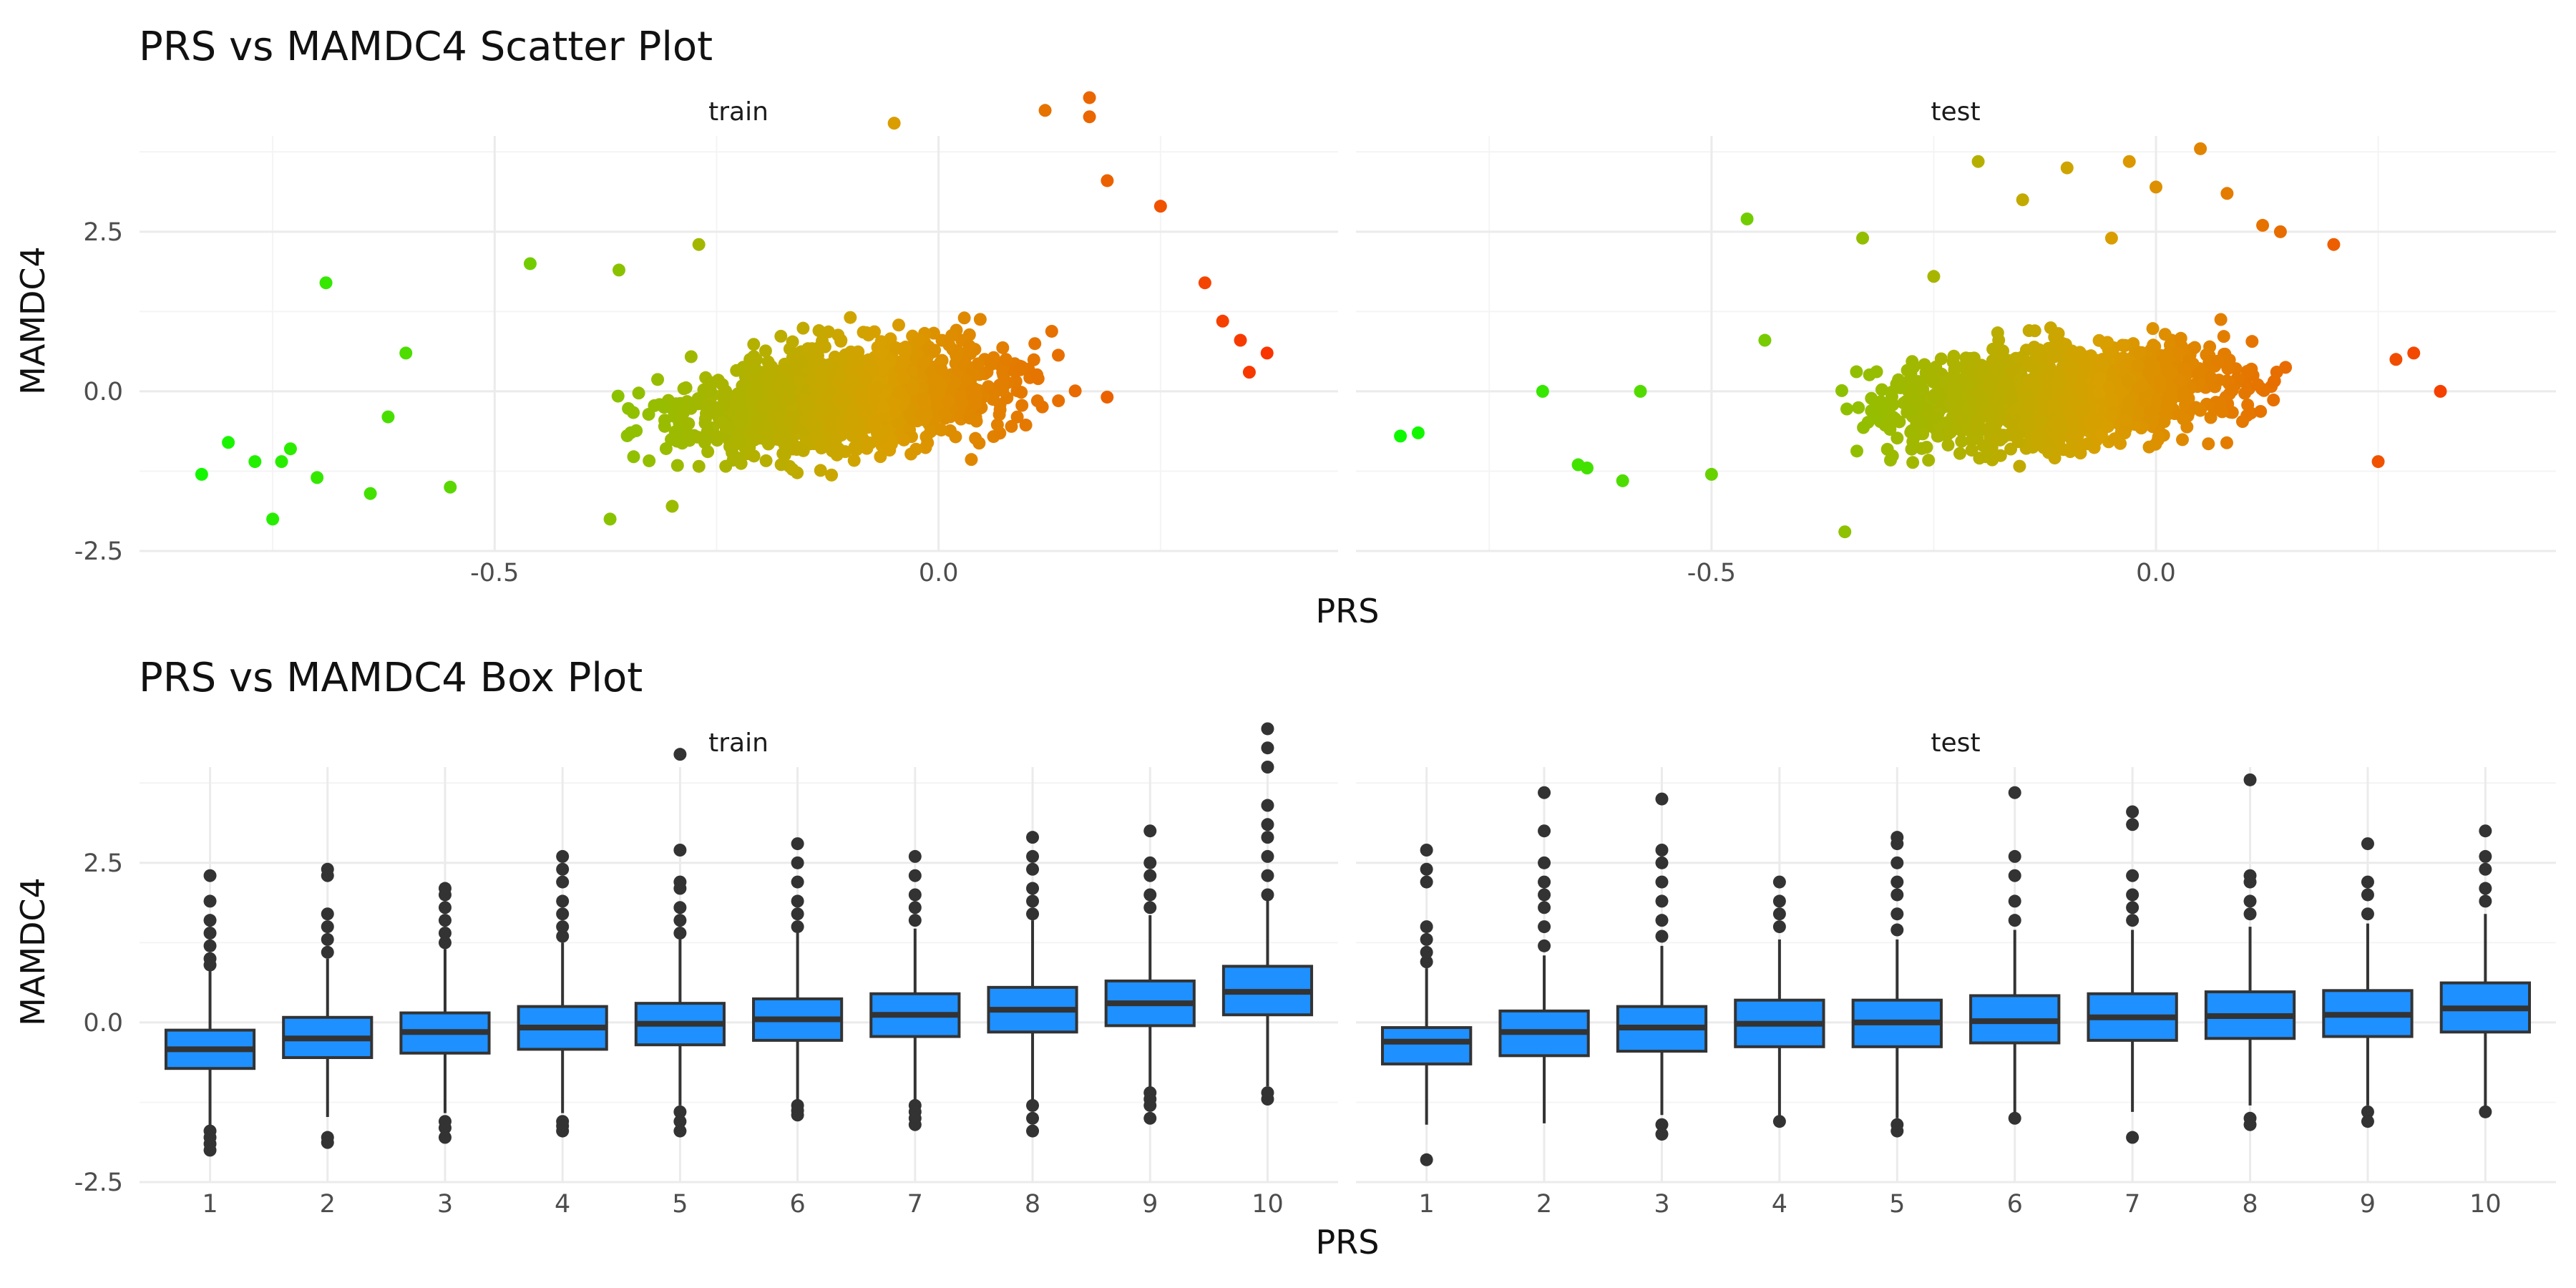  I want to click on box-x-tick: 5, so click(680, 1204).